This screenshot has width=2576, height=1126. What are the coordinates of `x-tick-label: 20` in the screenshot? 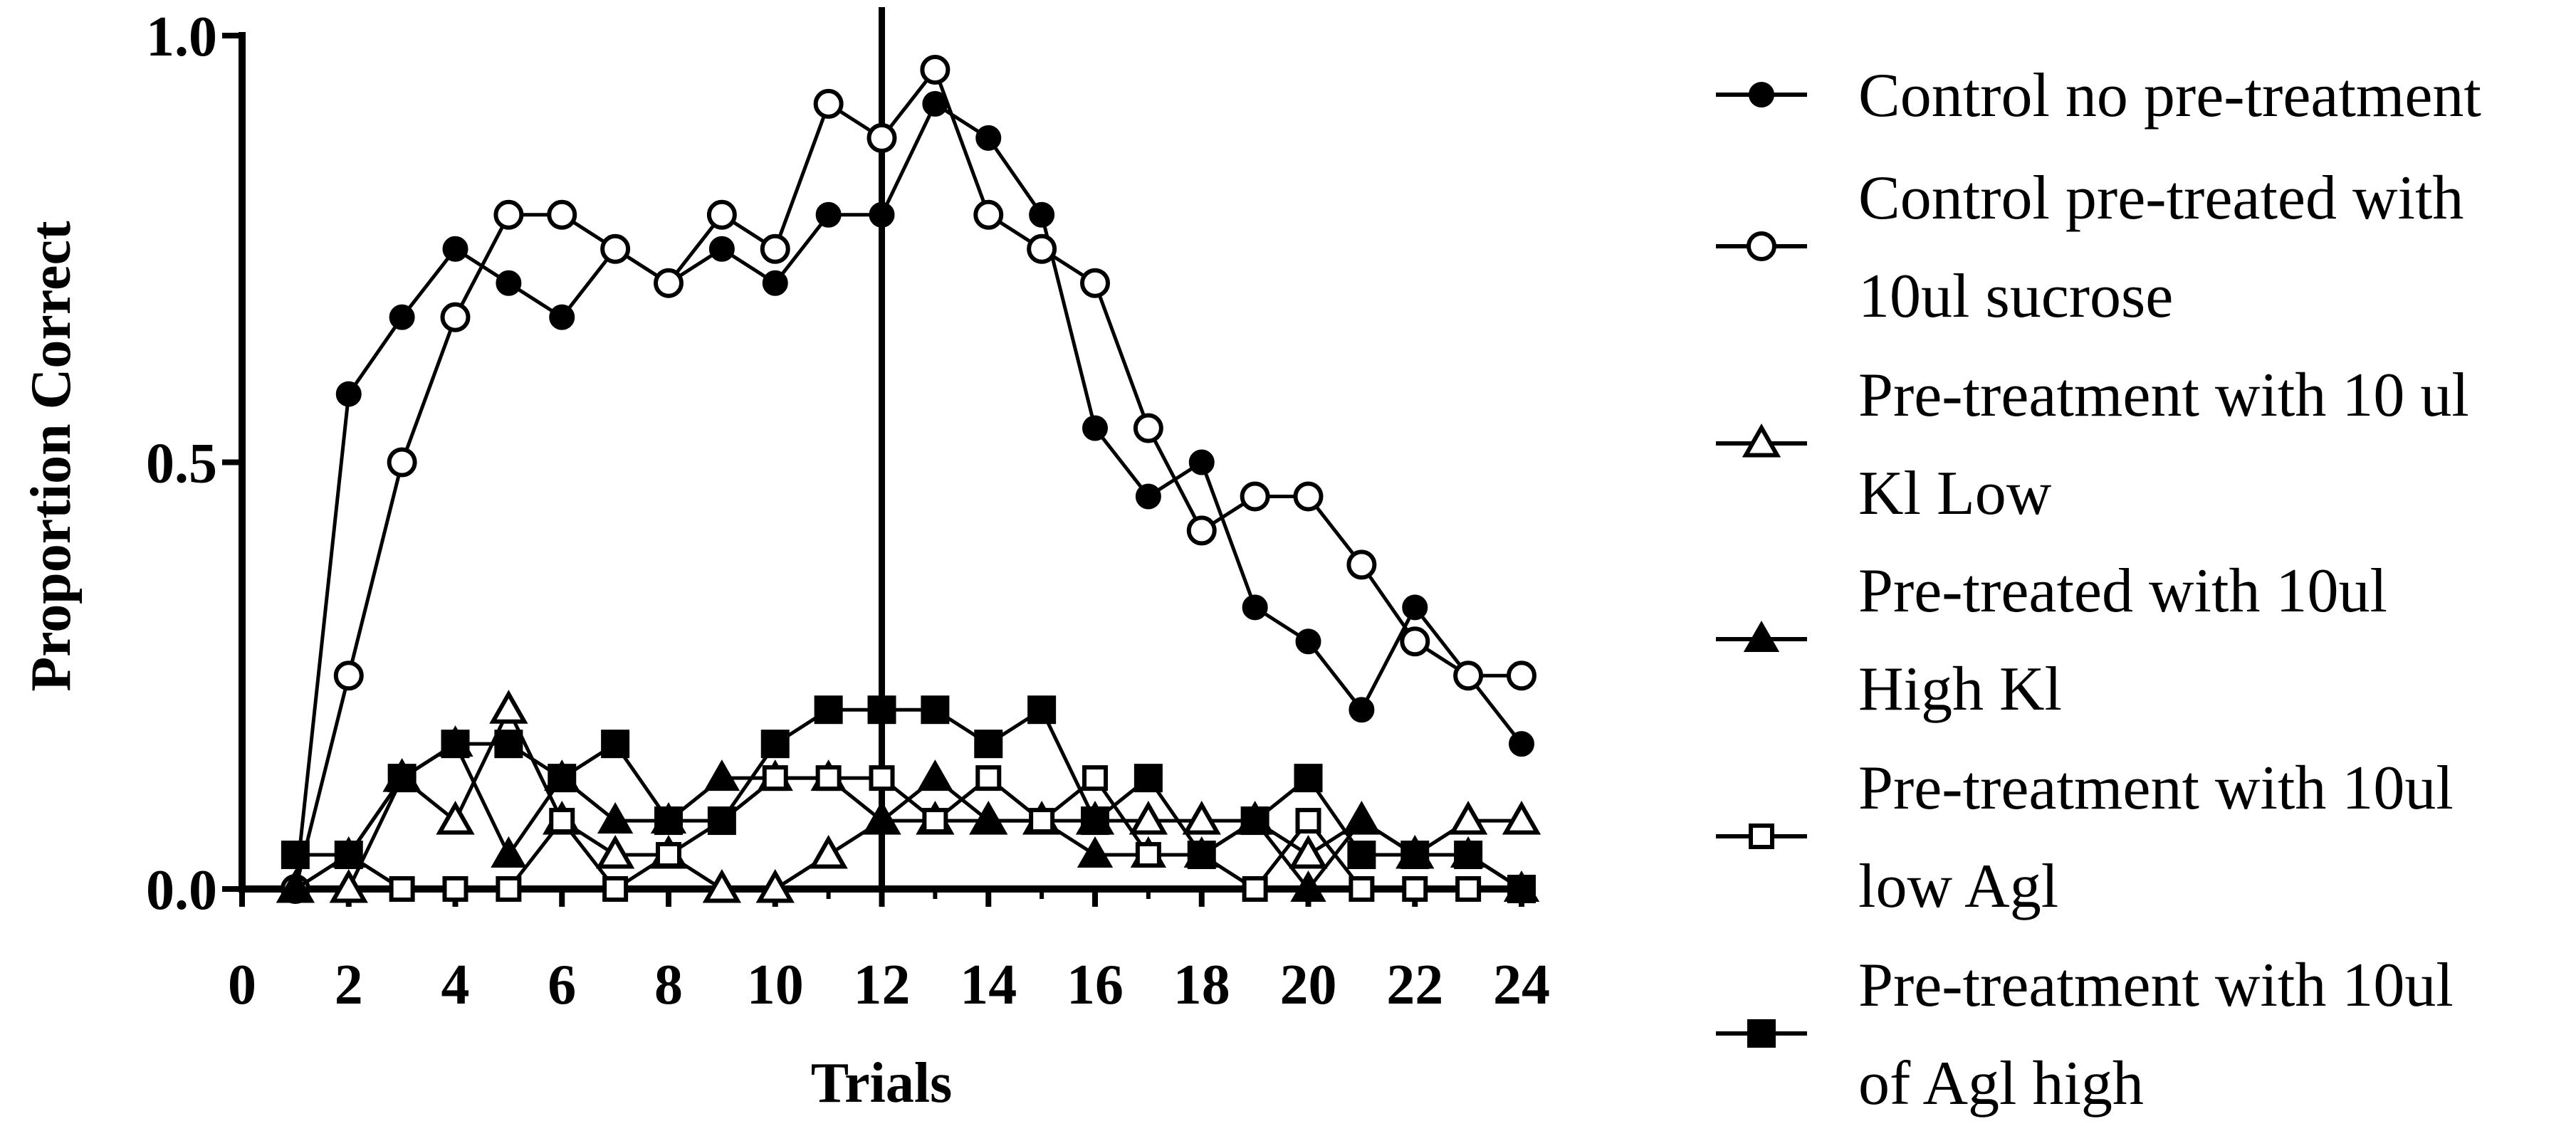 It's located at (1308, 985).